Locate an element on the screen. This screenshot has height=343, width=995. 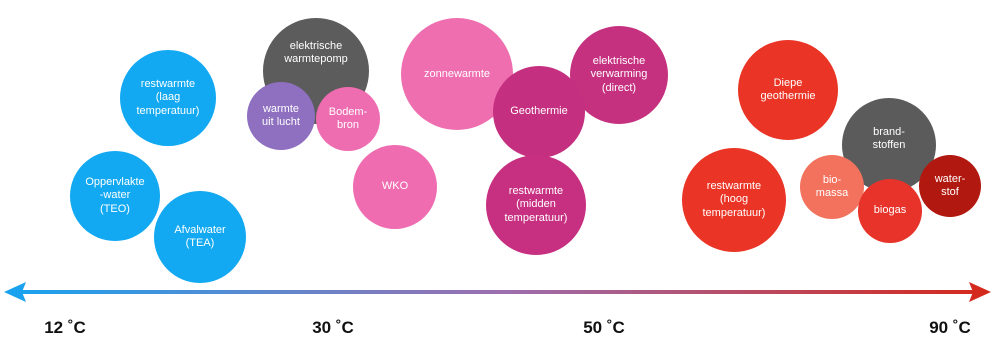
bubble-label: biogas is located at coordinates (890, 210).